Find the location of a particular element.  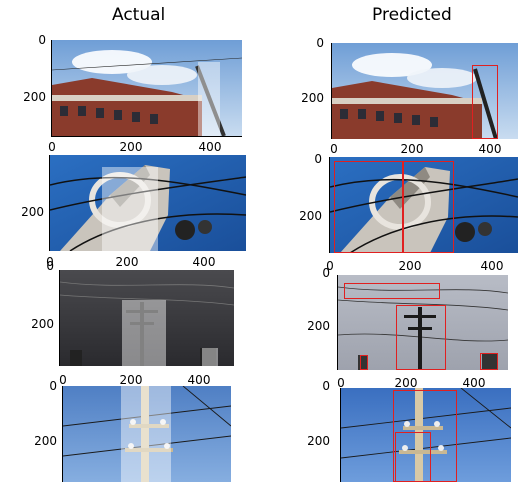

row3-predicted-ytick: 0 is located at coordinates (326, 273).